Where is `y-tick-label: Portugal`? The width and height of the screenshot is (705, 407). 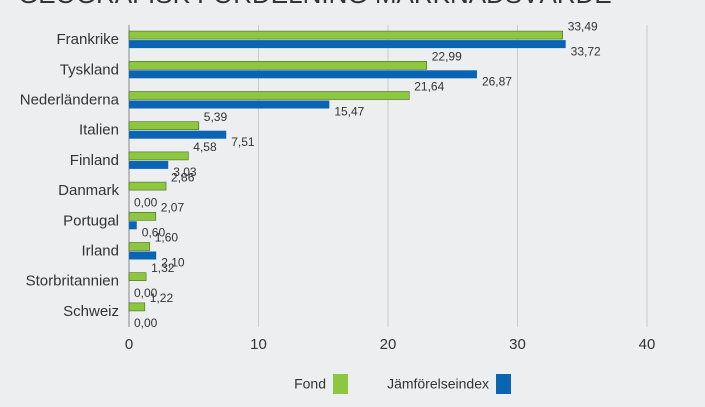 y-tick-label: Portugal is located at coordinates (91, 220).